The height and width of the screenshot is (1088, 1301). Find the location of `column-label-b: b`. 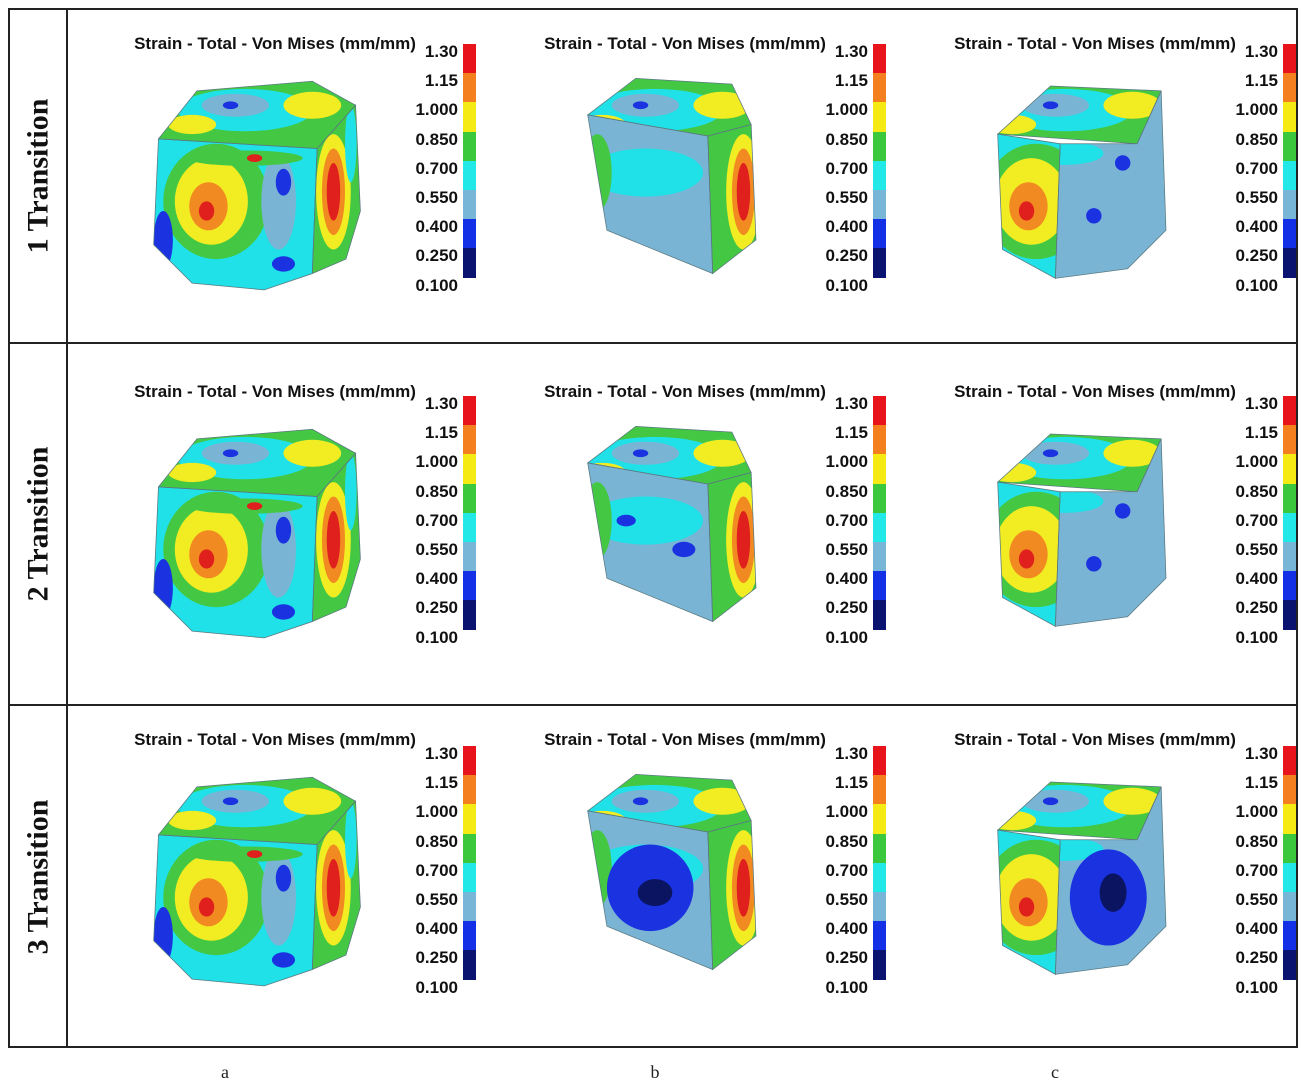

column-label-b: b is located at coordinates (655, 1072).